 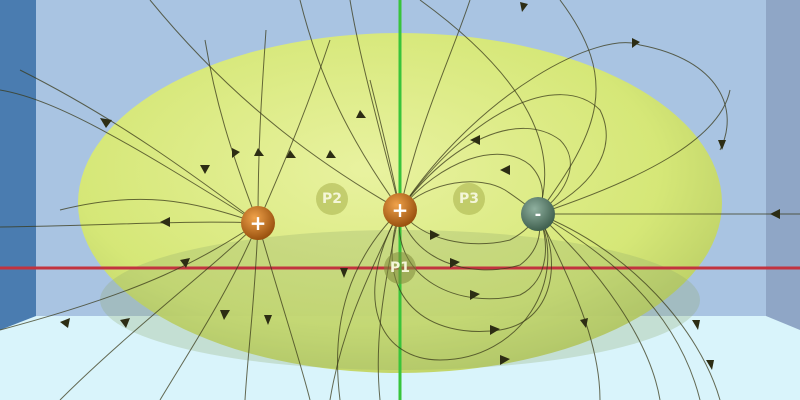 I want to click on probe-p3: P3, so click(x=469, y=199).